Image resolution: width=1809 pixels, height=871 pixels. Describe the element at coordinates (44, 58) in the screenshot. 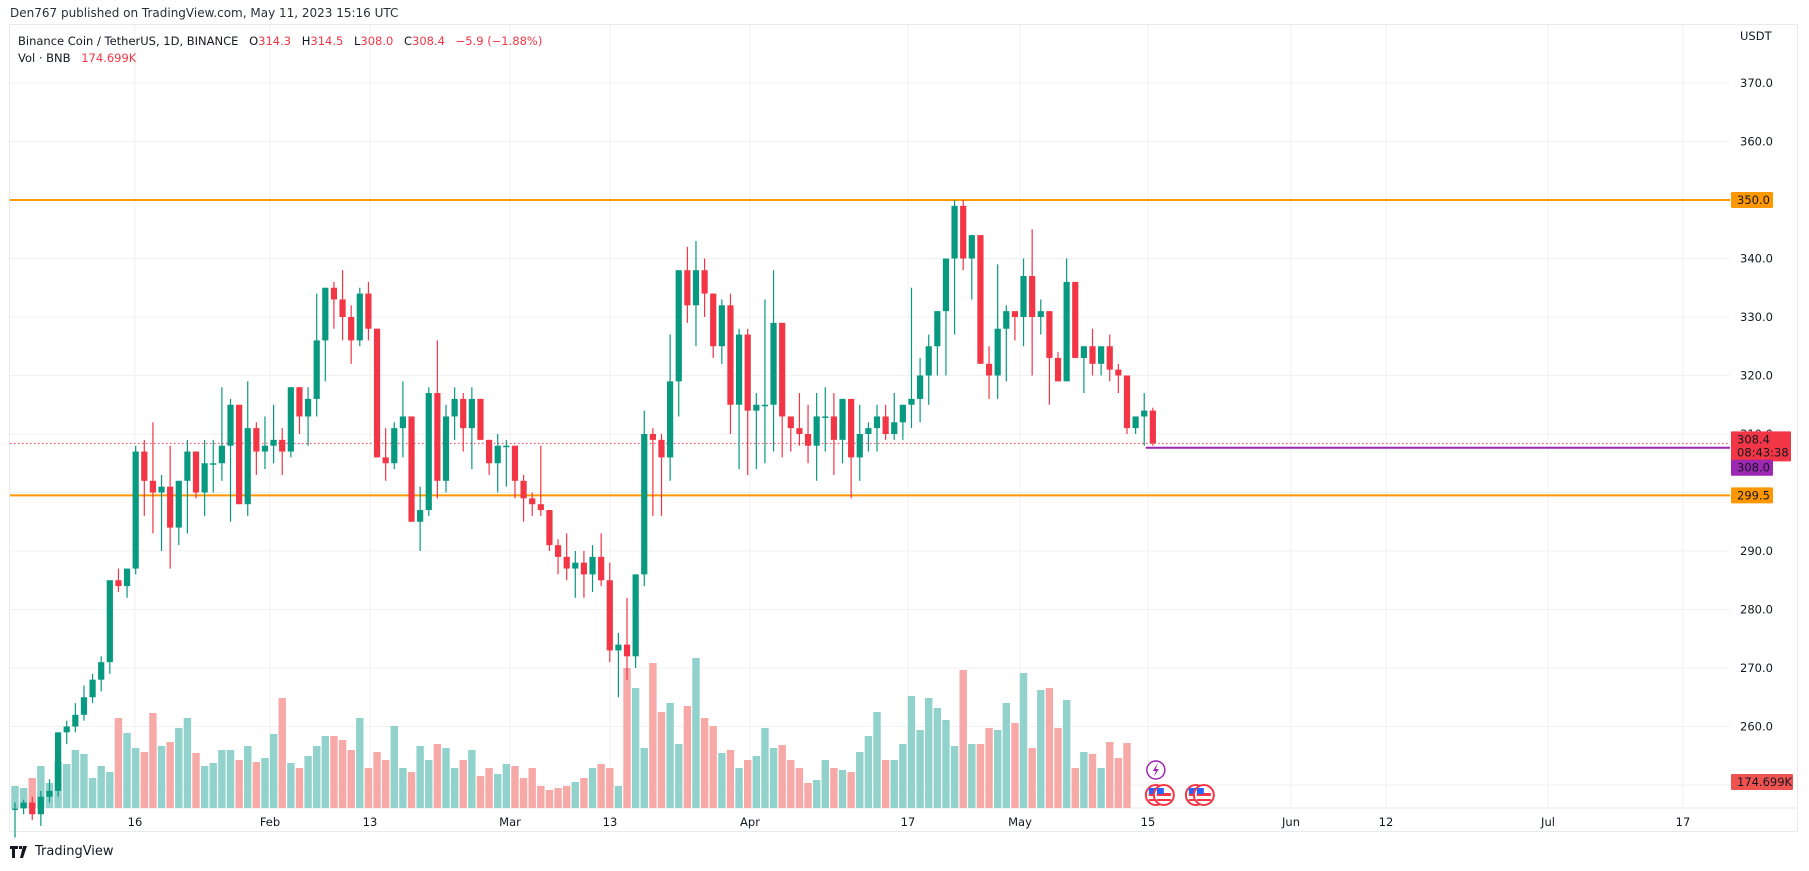

I see `volume-label: Vol · BNB` at that location.